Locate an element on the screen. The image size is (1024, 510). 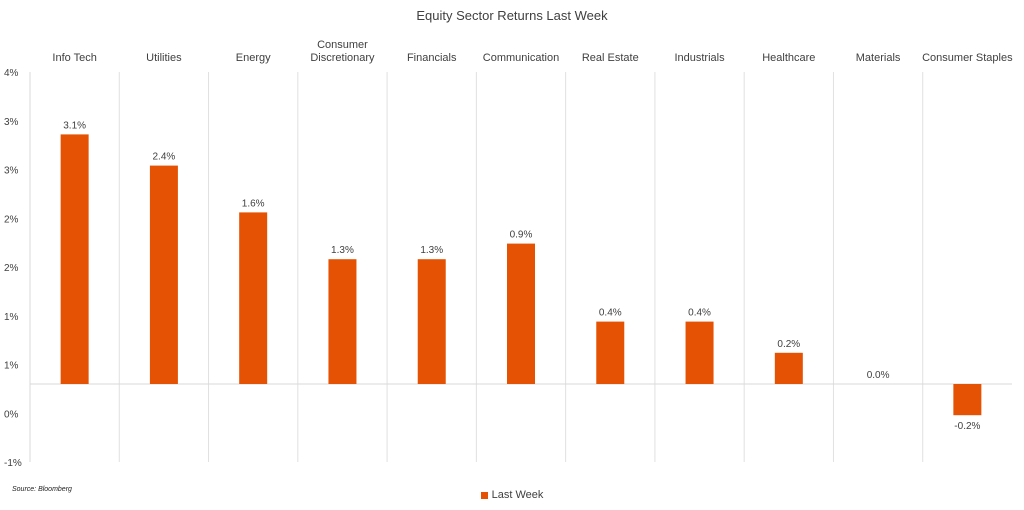
category-label: Industrials is located at coordinates (699, 58).